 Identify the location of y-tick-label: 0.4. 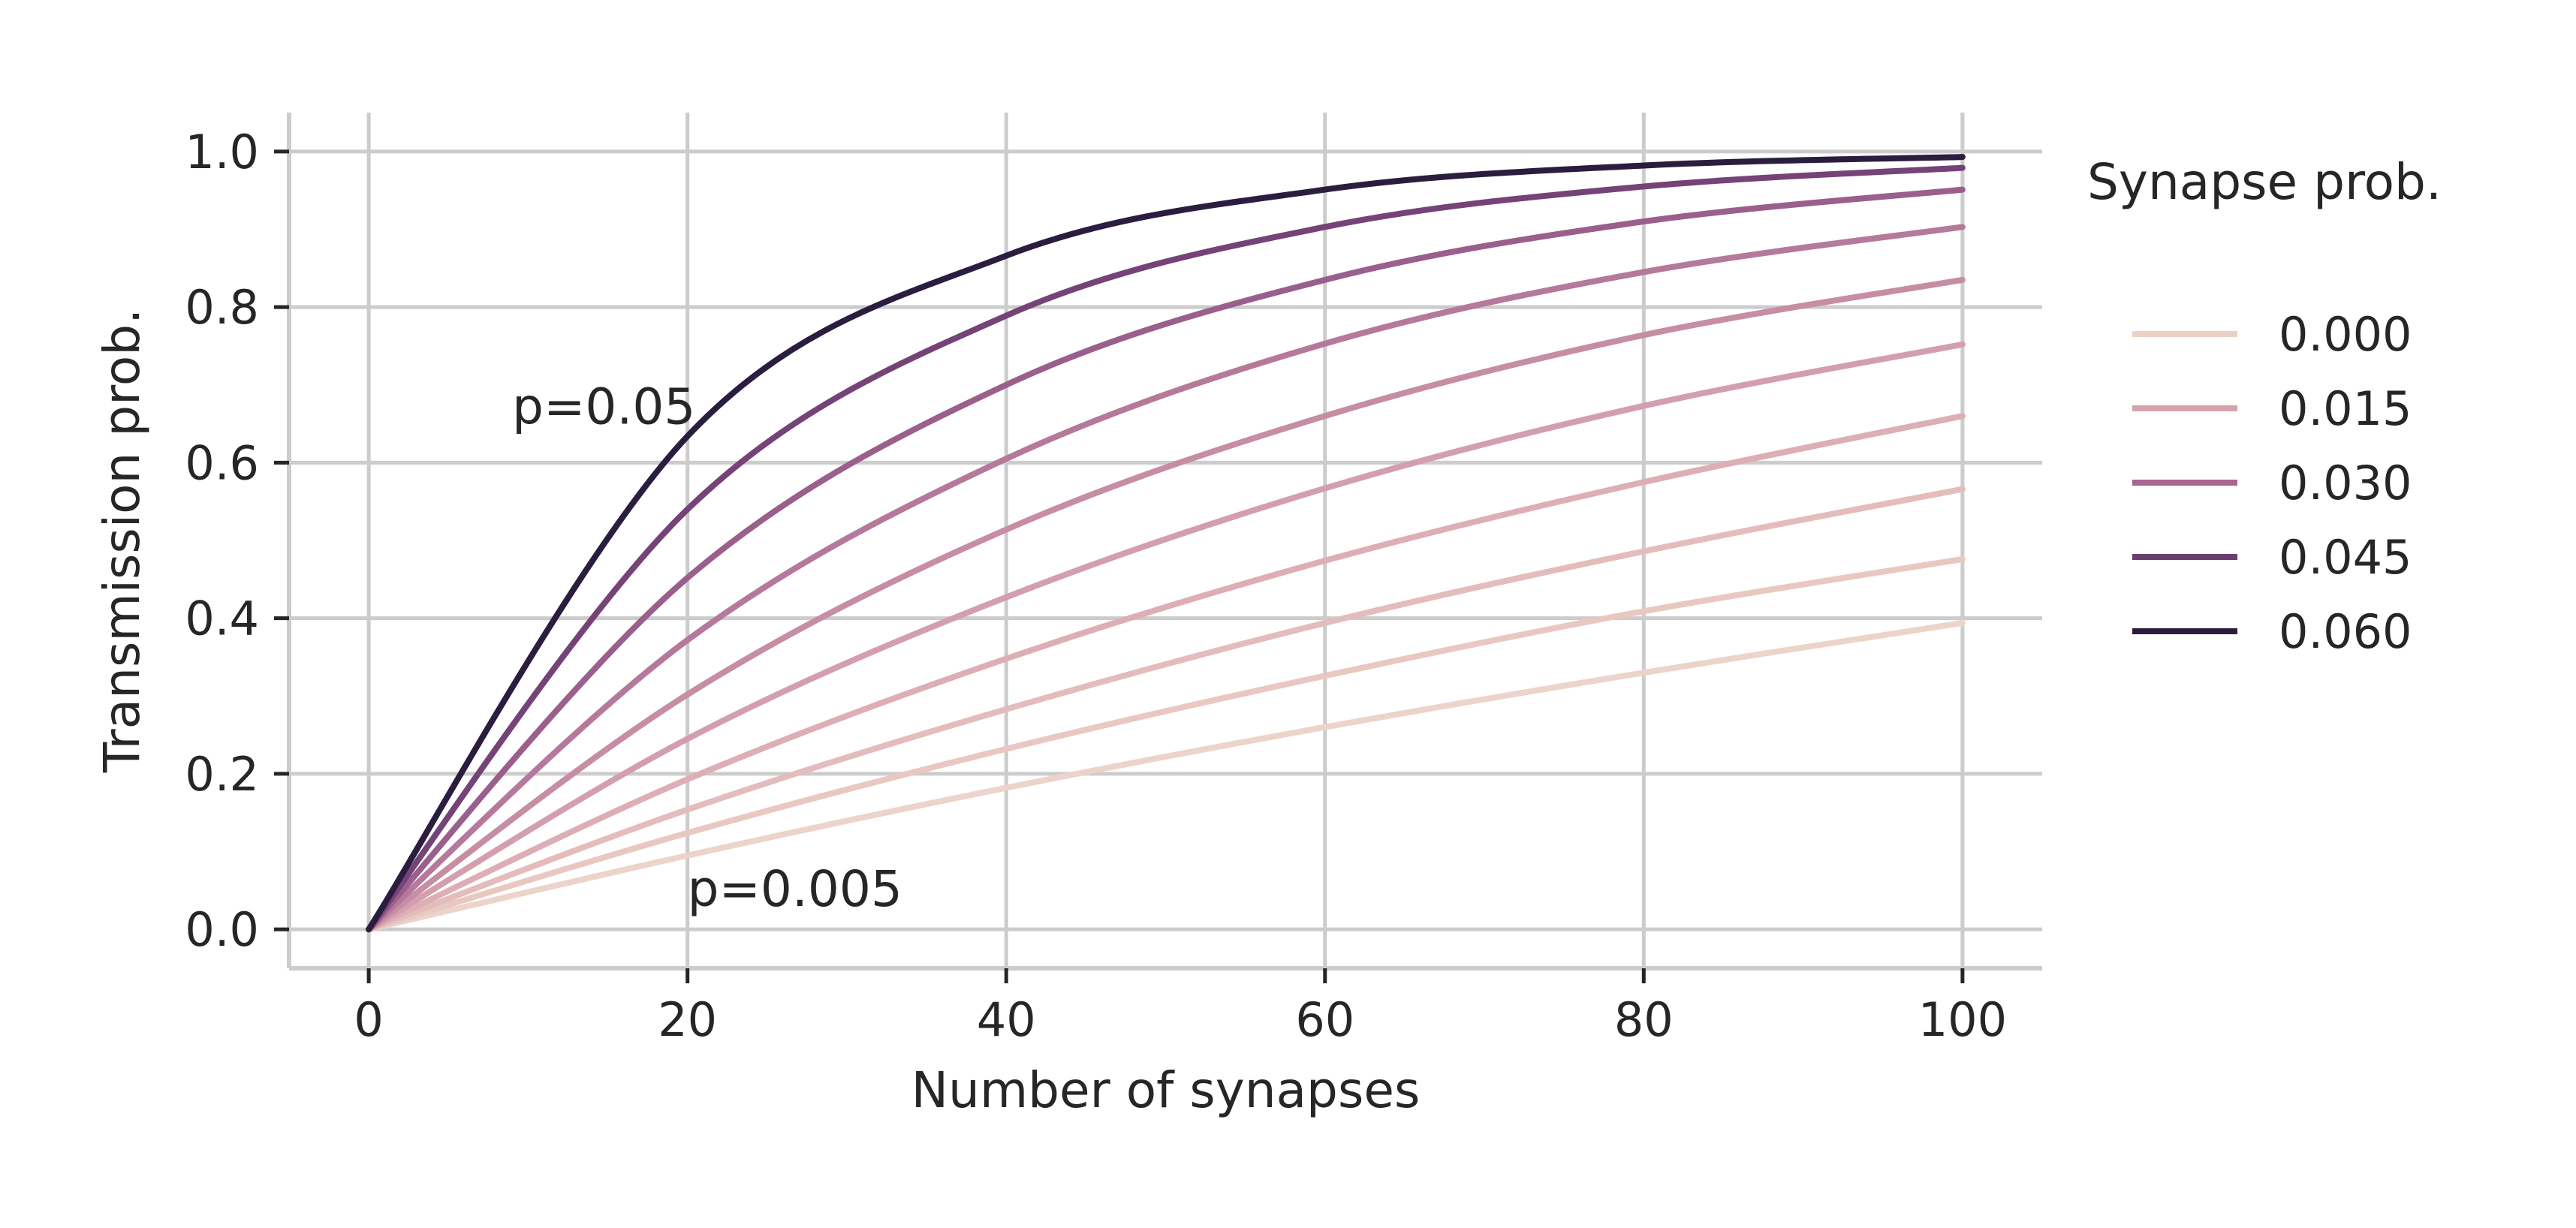
(222, 618).